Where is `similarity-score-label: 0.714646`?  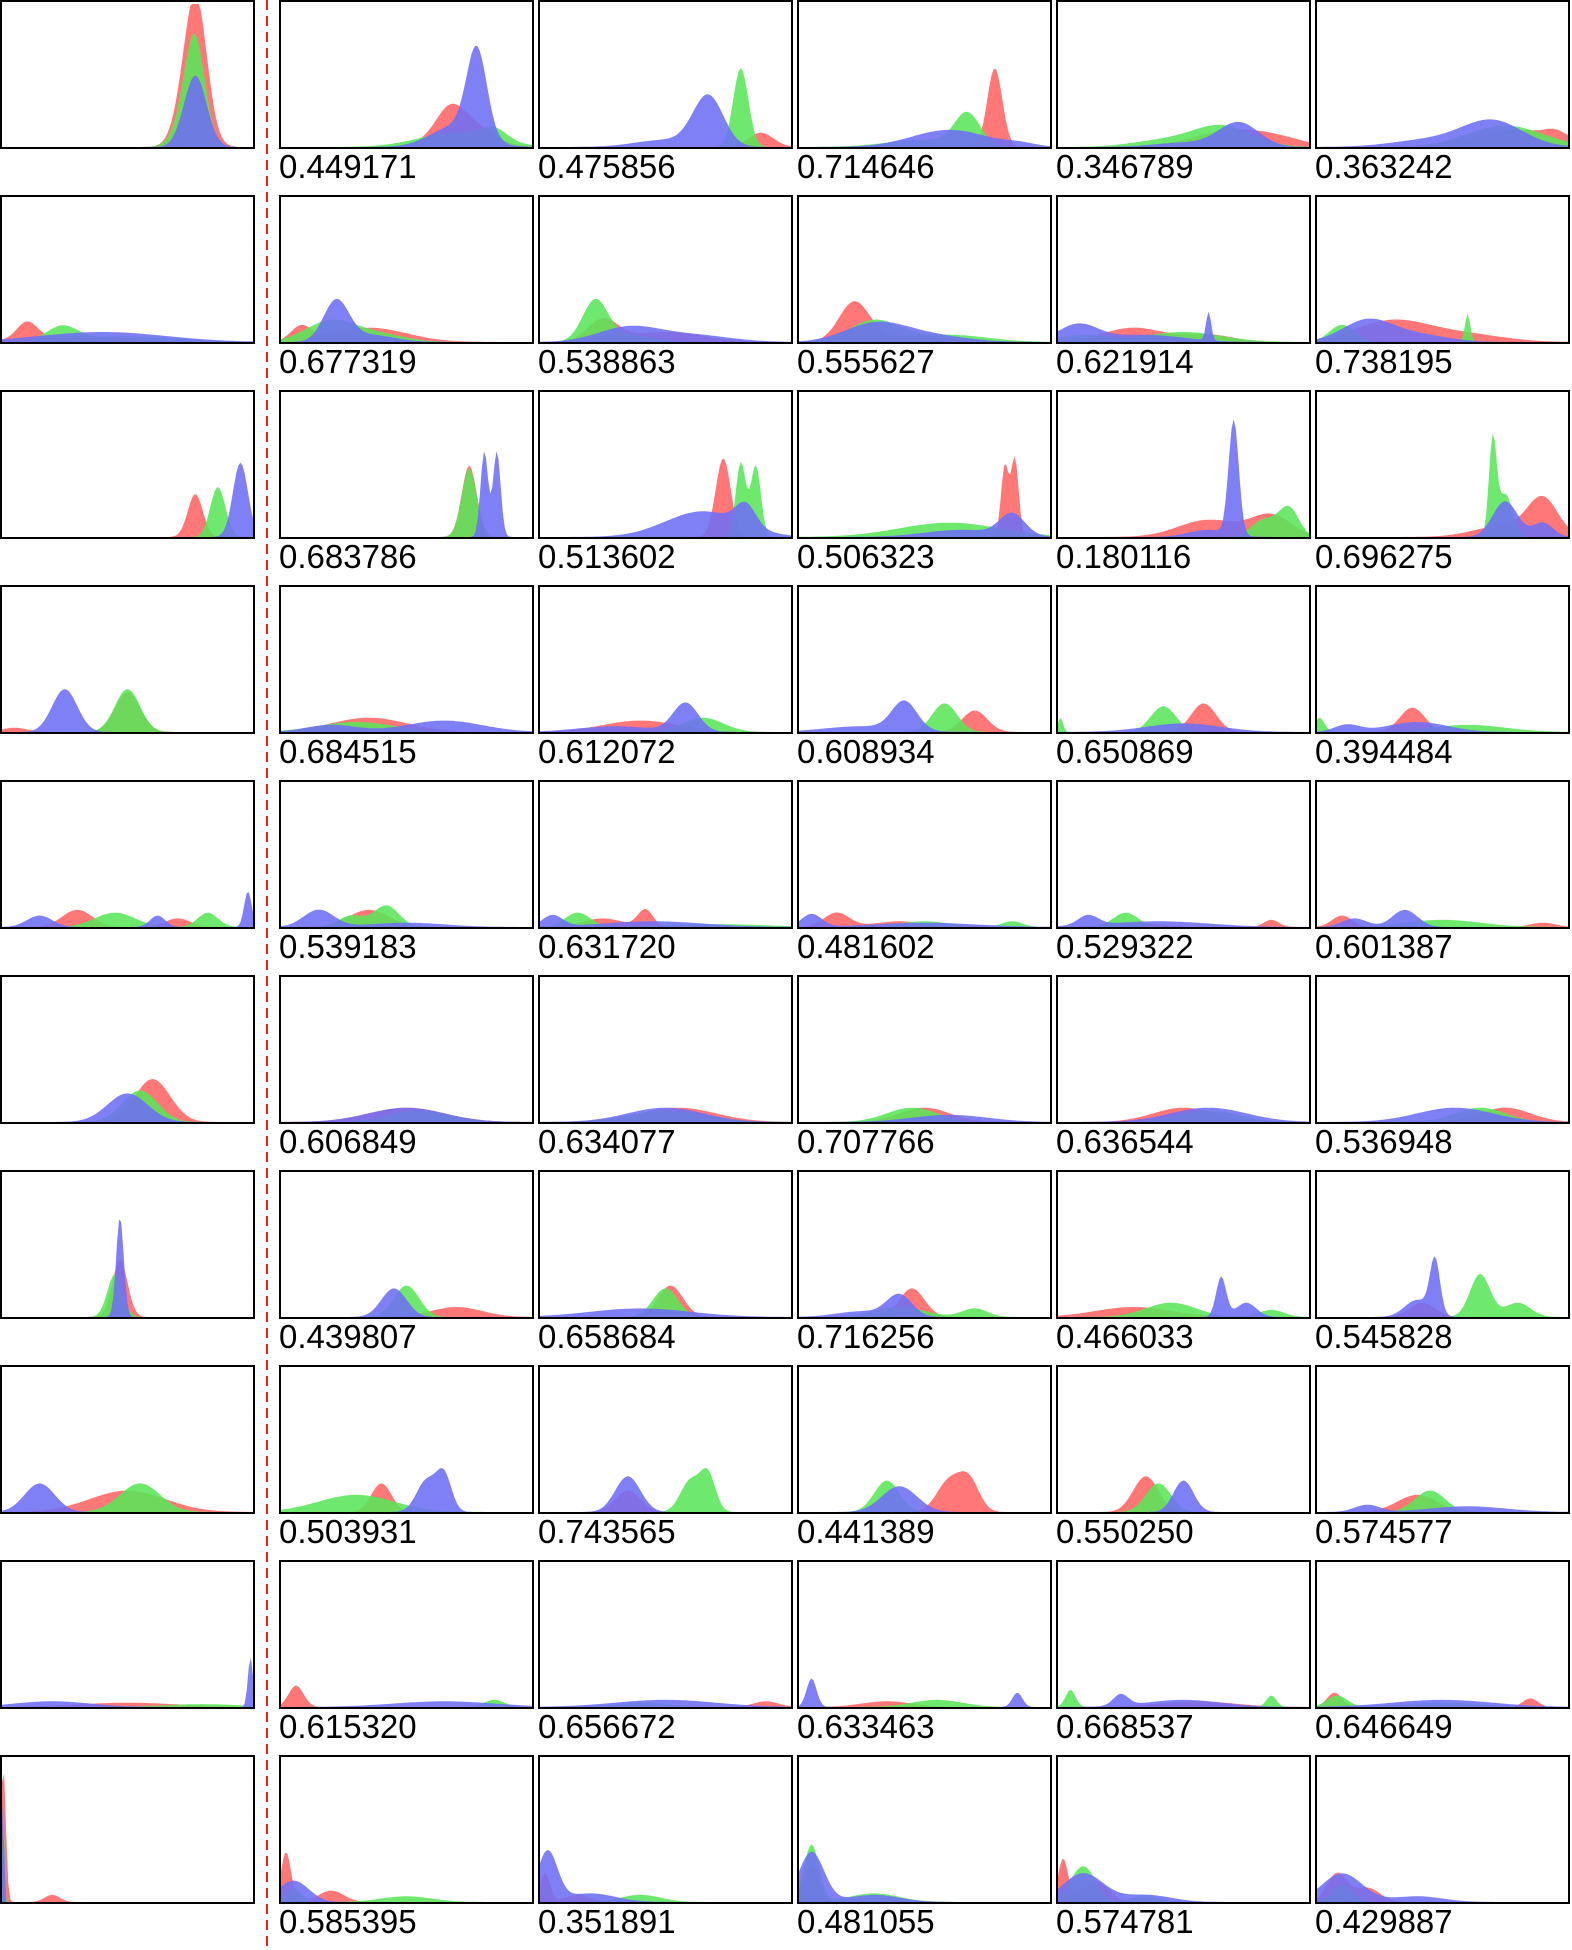
similarity-score-label: 0.714646 is located at coordinates (866, 166).